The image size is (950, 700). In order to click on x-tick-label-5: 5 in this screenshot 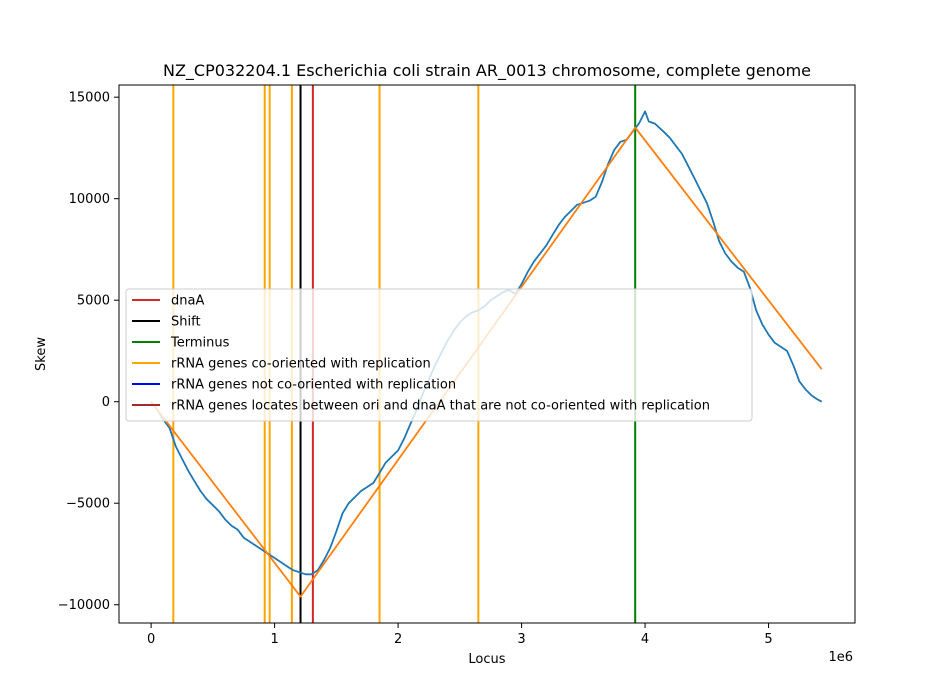, I will do `click(768, 639)`.